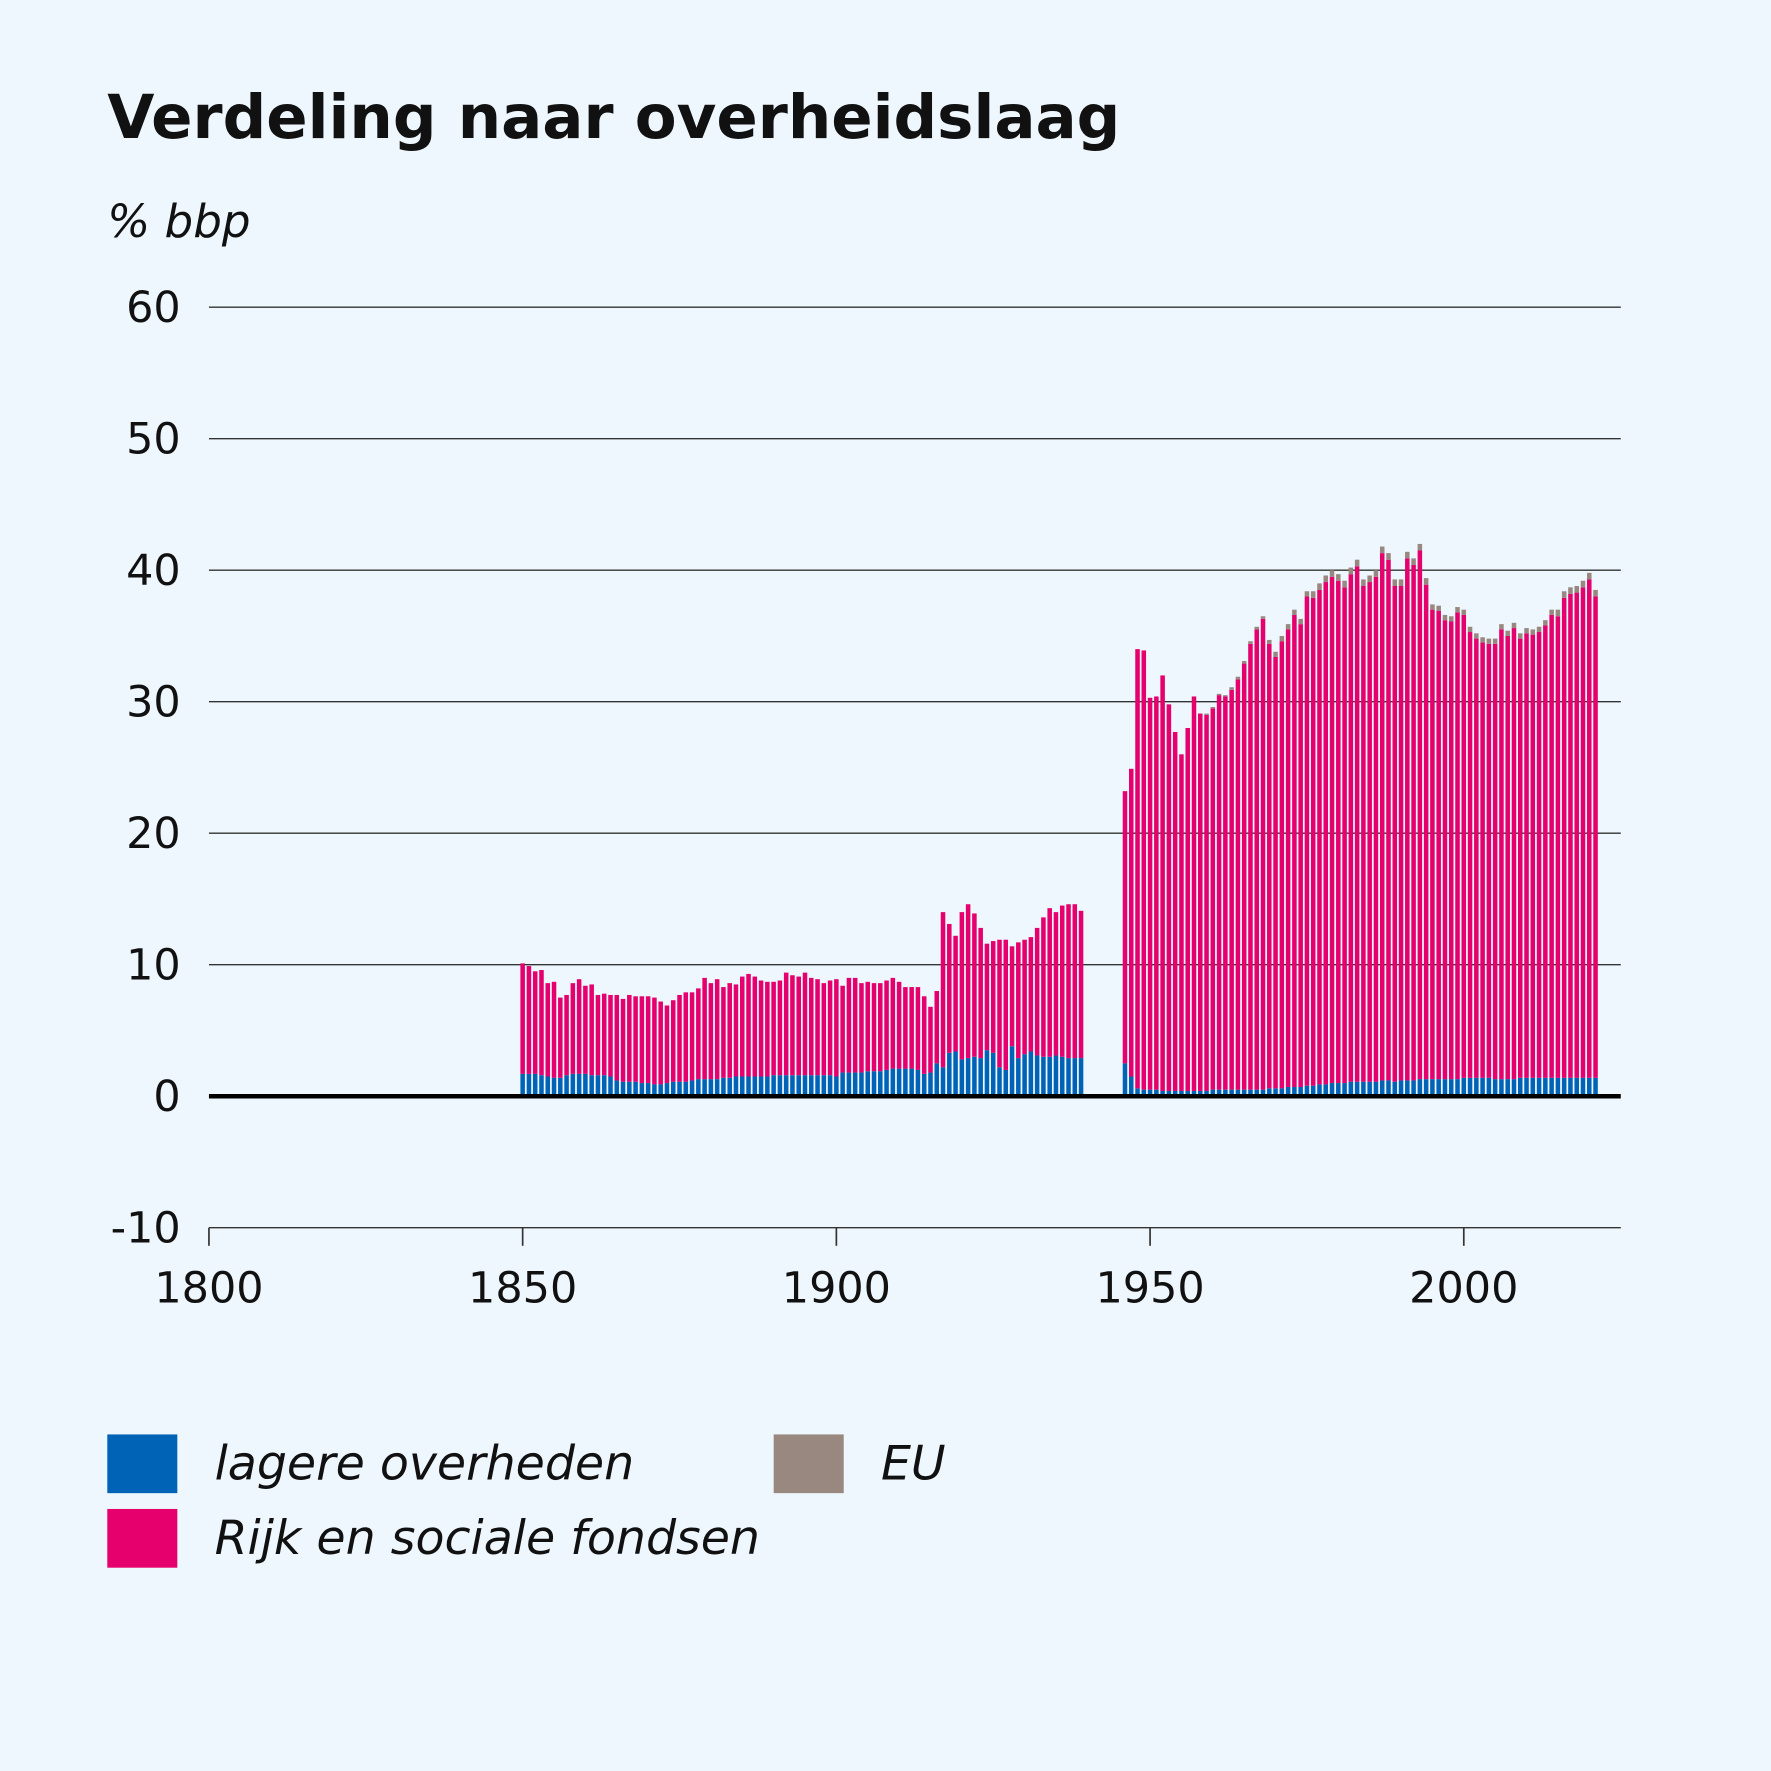 This screenshot has height=1771, width=1771. Describe the element at coordinates (836, 1288) in the screenshot. I see `x-tick-label: 1900` at that location.